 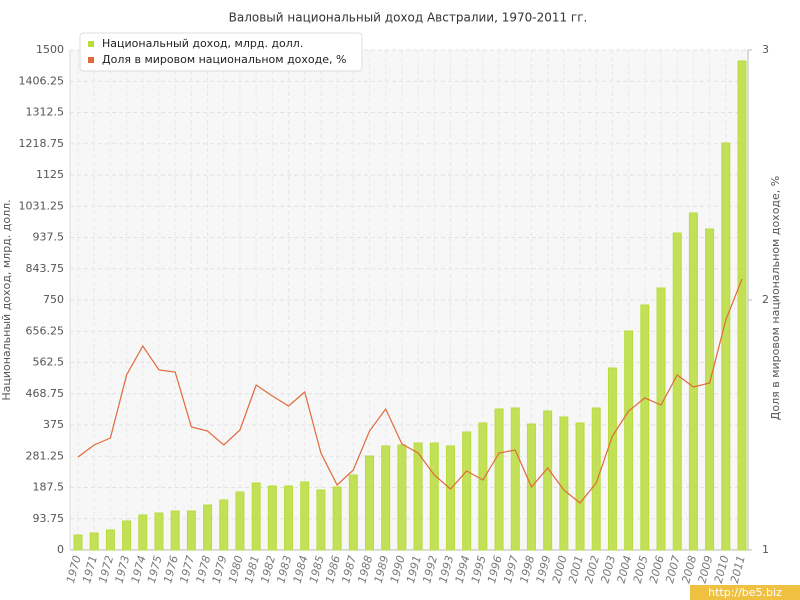 What do you see at coordinates (202, 43) in the screenshot?
I see `legend-label: Национальный доход, млрд. долл.` at bounding box center [202, 43].